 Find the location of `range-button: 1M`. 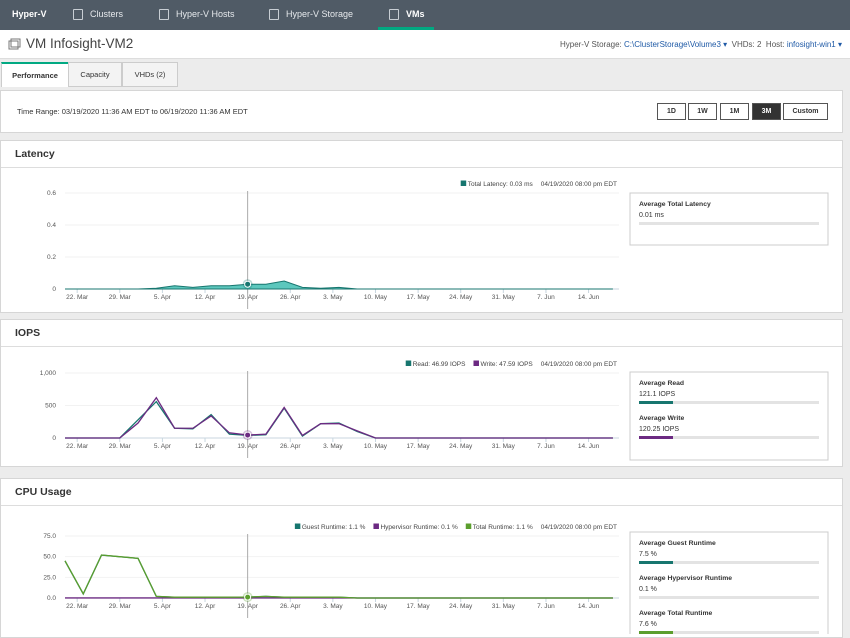

range-button: 1M is located at coordinates (734, 111).